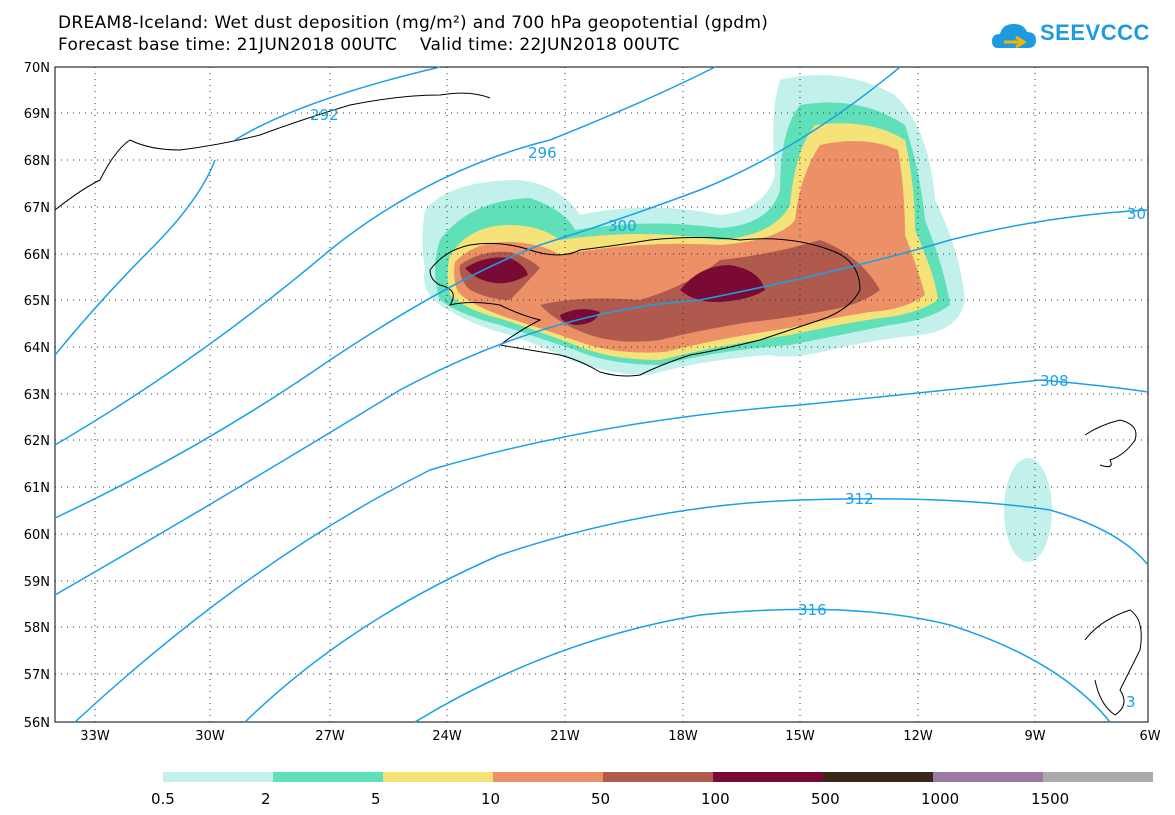 This screenshot has width=1175, height=815. What do you see at coordinates (542, 153) in the screenshot?
I see `contour-label: 296` at bounding box center [542, 153].